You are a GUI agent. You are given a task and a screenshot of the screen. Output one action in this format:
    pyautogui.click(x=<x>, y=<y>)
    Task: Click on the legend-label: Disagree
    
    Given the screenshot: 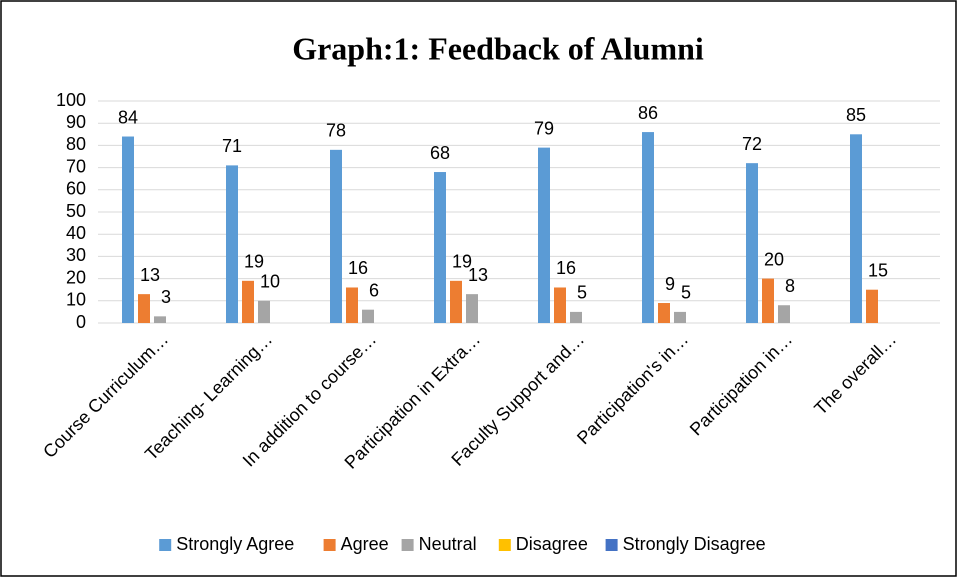 What is the action you would take?
    pyautogui.click(x=552, y=544)
    